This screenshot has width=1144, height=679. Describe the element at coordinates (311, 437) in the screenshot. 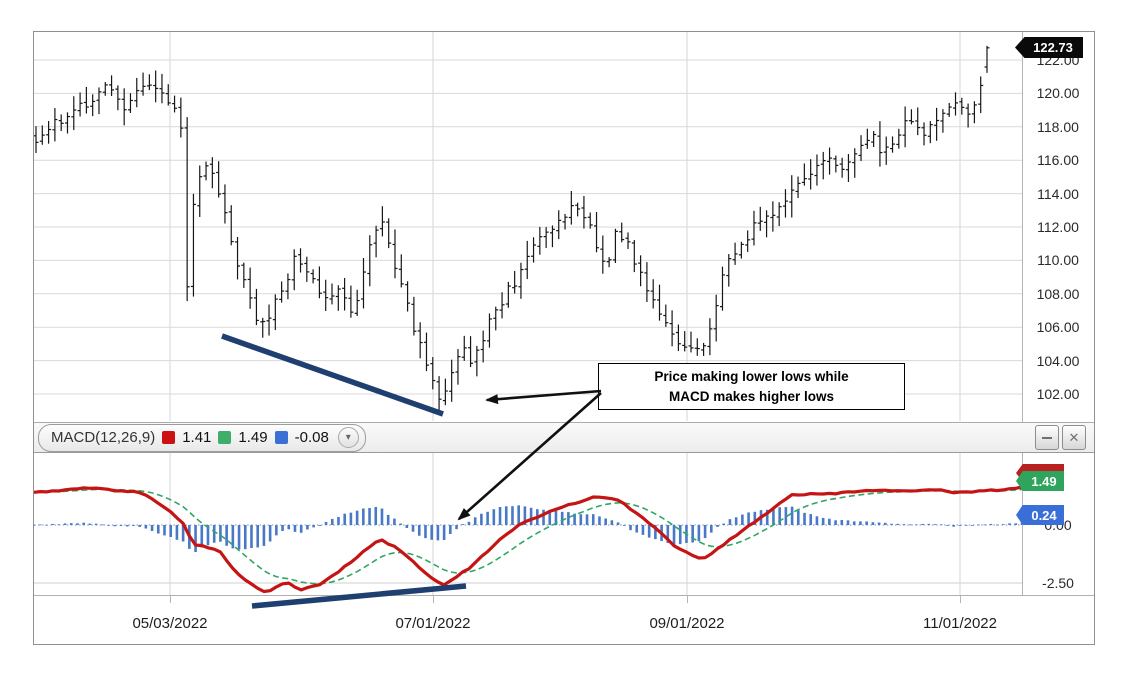

I see `histogram-value: -0.08` at that location.